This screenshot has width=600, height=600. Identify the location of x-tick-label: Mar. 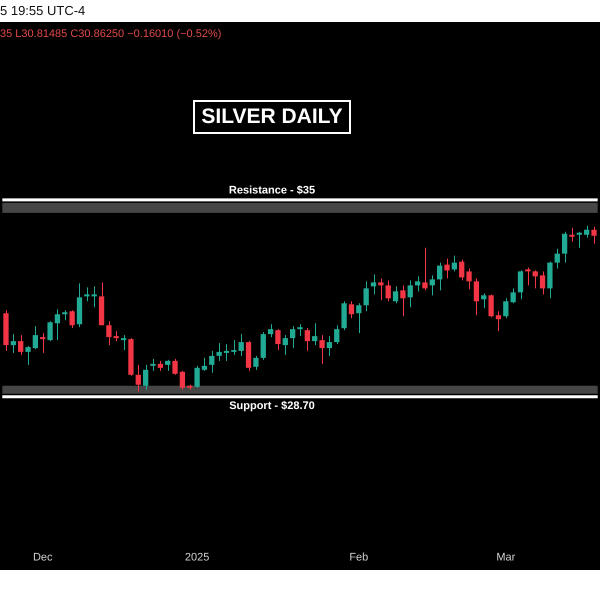
(506, 557).